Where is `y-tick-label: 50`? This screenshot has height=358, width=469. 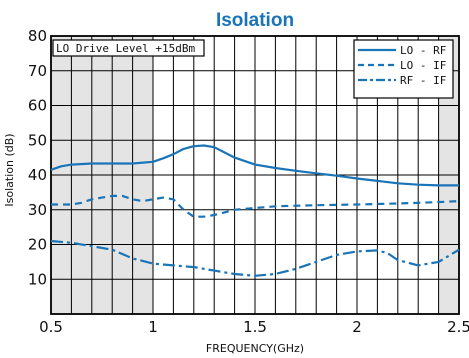
y-tick-label: 50 is located at coordinates (37, 140).